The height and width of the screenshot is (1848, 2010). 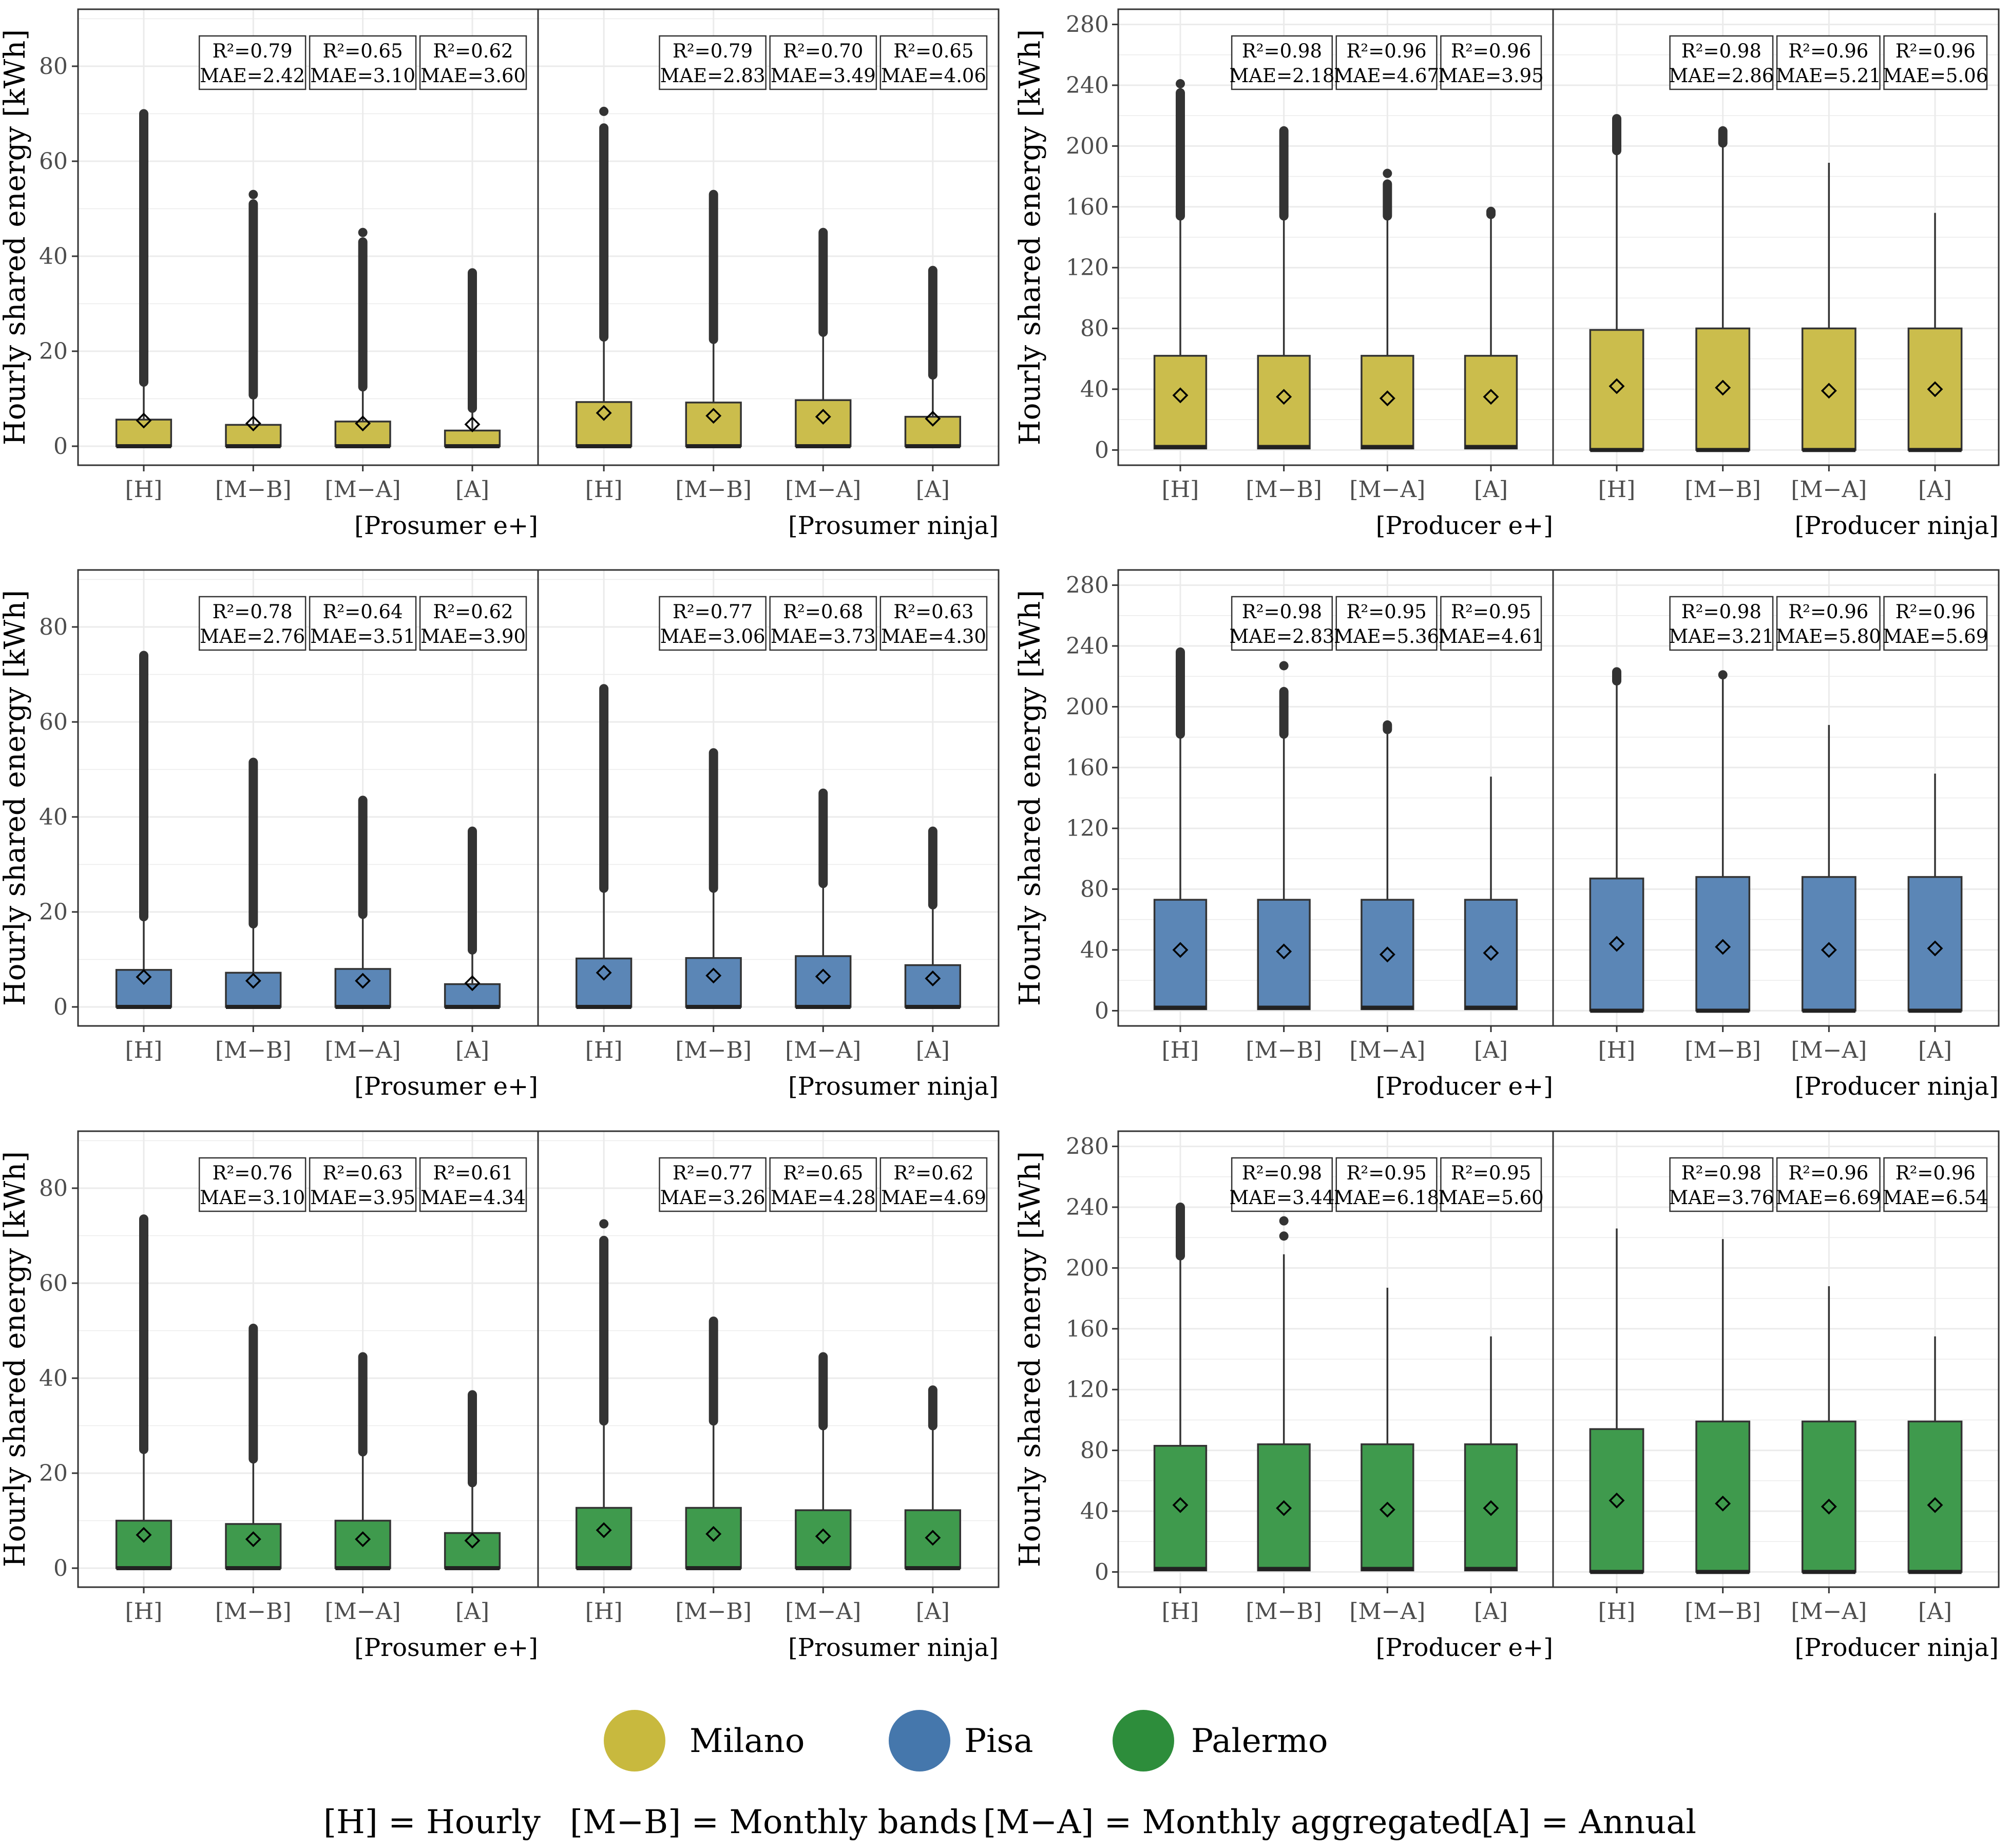 What do you see at coordinates (144, 857) in the screenshot?
I see `box-h: [H]` at bounding box center [144, 857].